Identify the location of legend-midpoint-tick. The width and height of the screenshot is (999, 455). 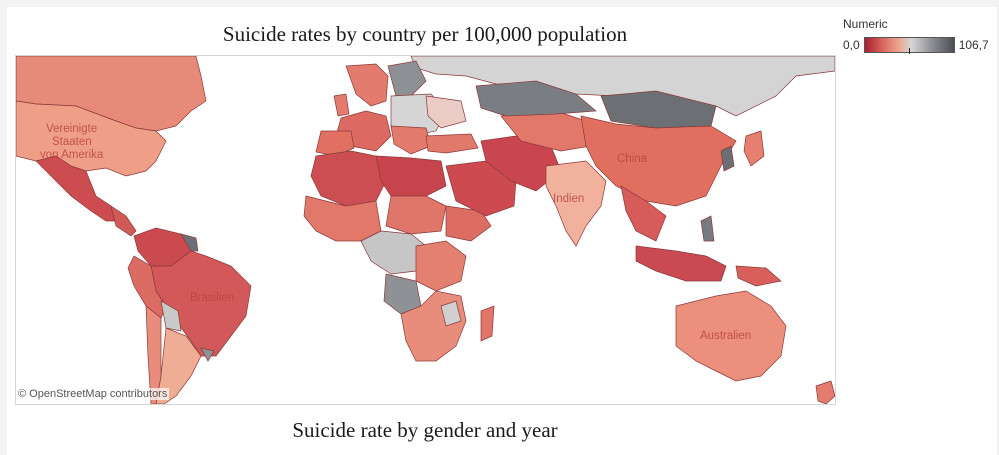
(909, 51).